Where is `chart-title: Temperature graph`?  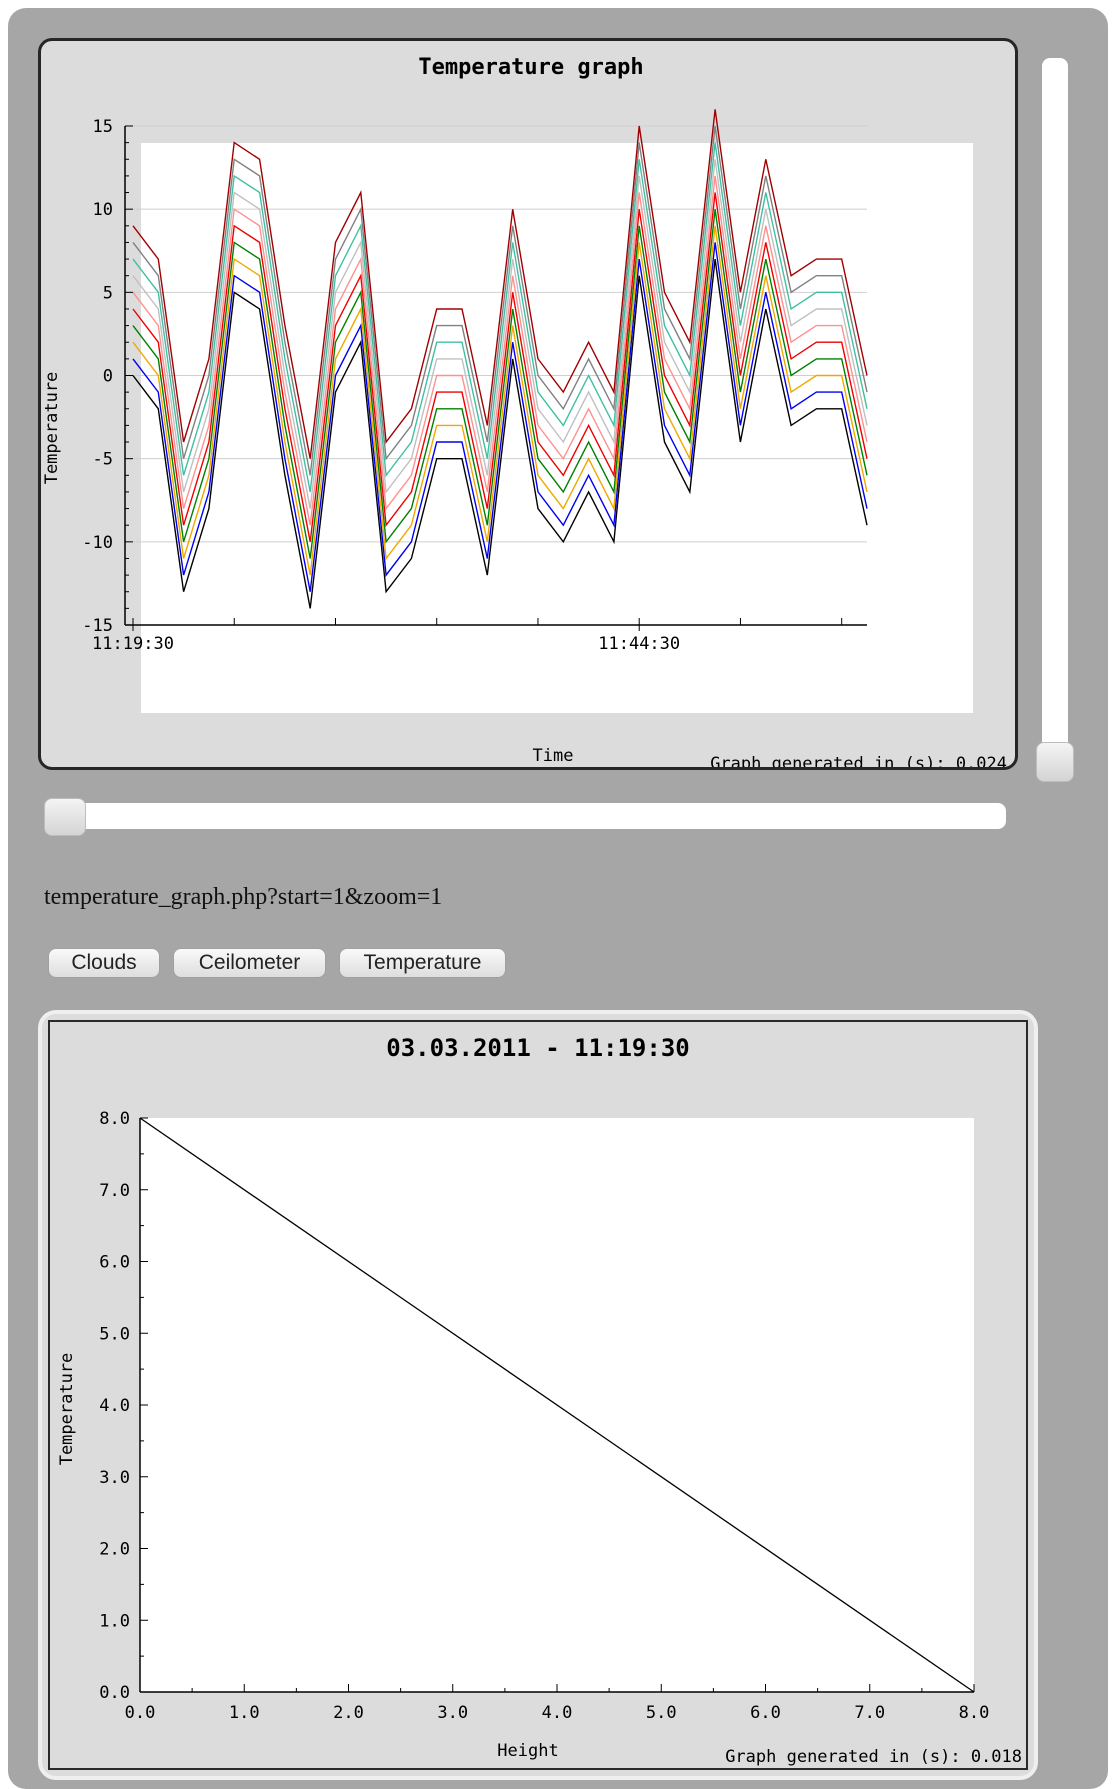
chart-title: Temperature graph is located at coordinates (530, 67).